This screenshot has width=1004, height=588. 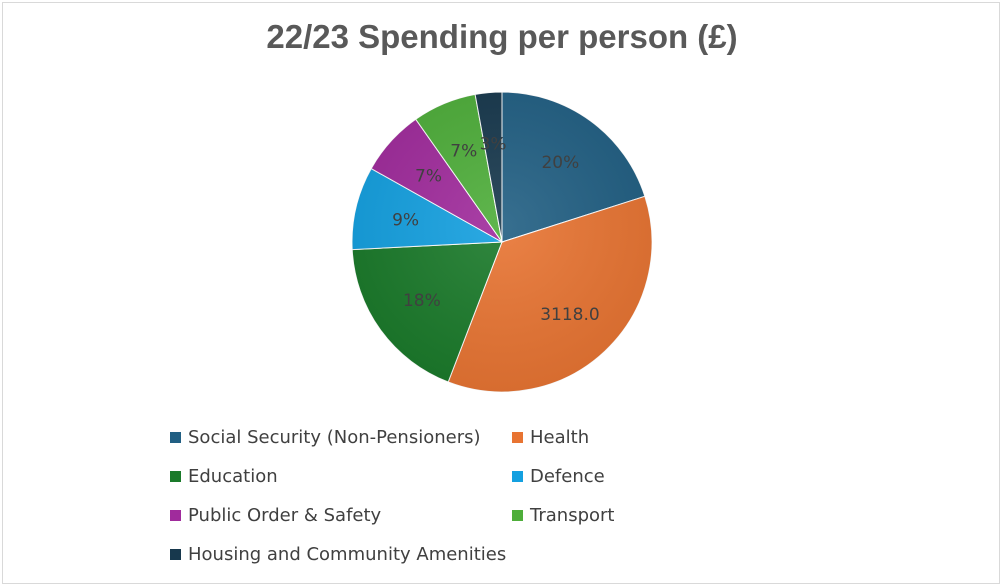 I want to click on data-label-housing-and-community-amenities: 3%, so click(x=493, y=144).